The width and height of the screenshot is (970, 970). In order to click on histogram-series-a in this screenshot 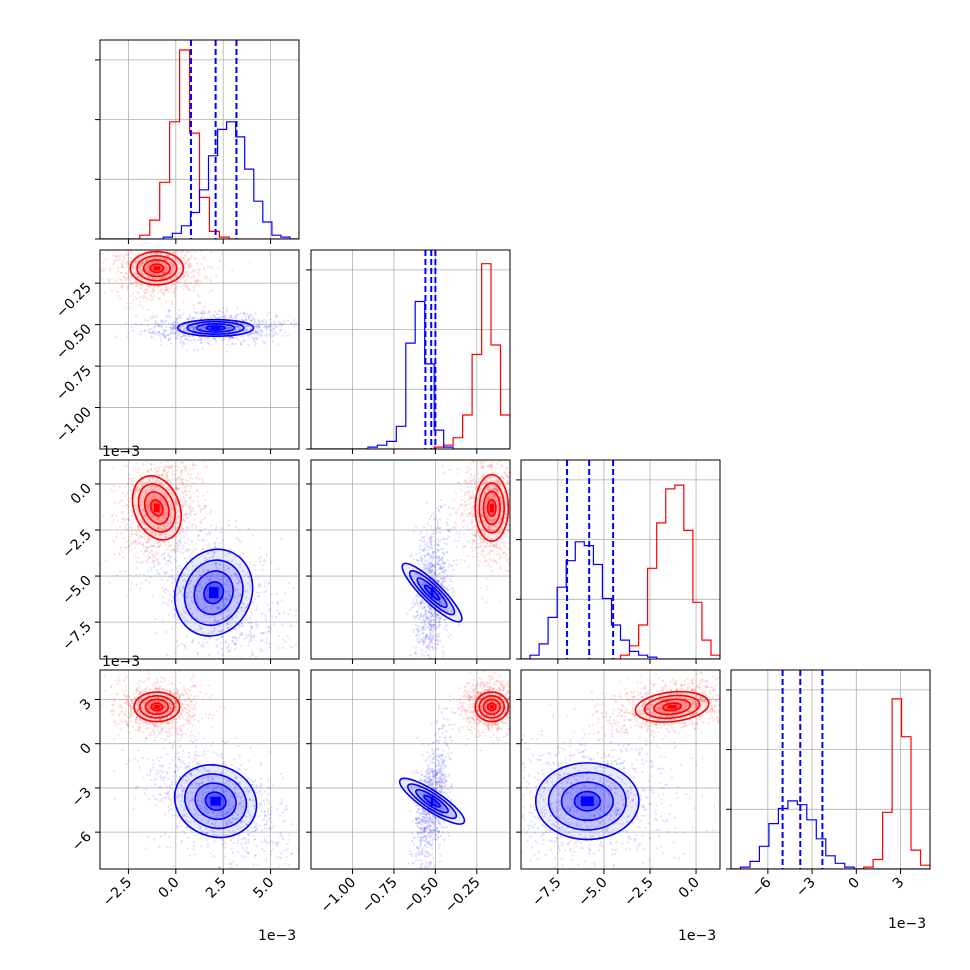, I will do `click(410, 356)`.